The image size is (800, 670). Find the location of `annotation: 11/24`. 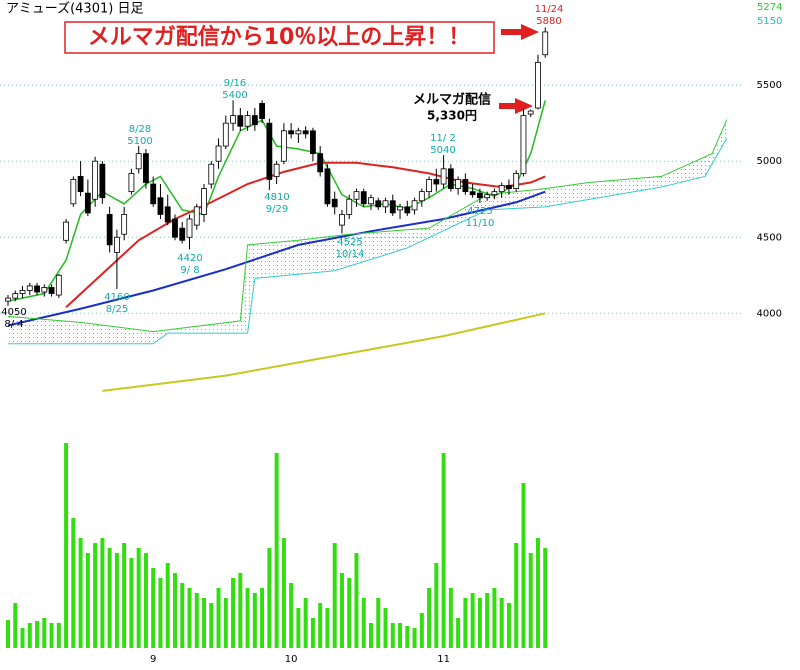

annotation: 11/24 is located at coordinates (549, 9).